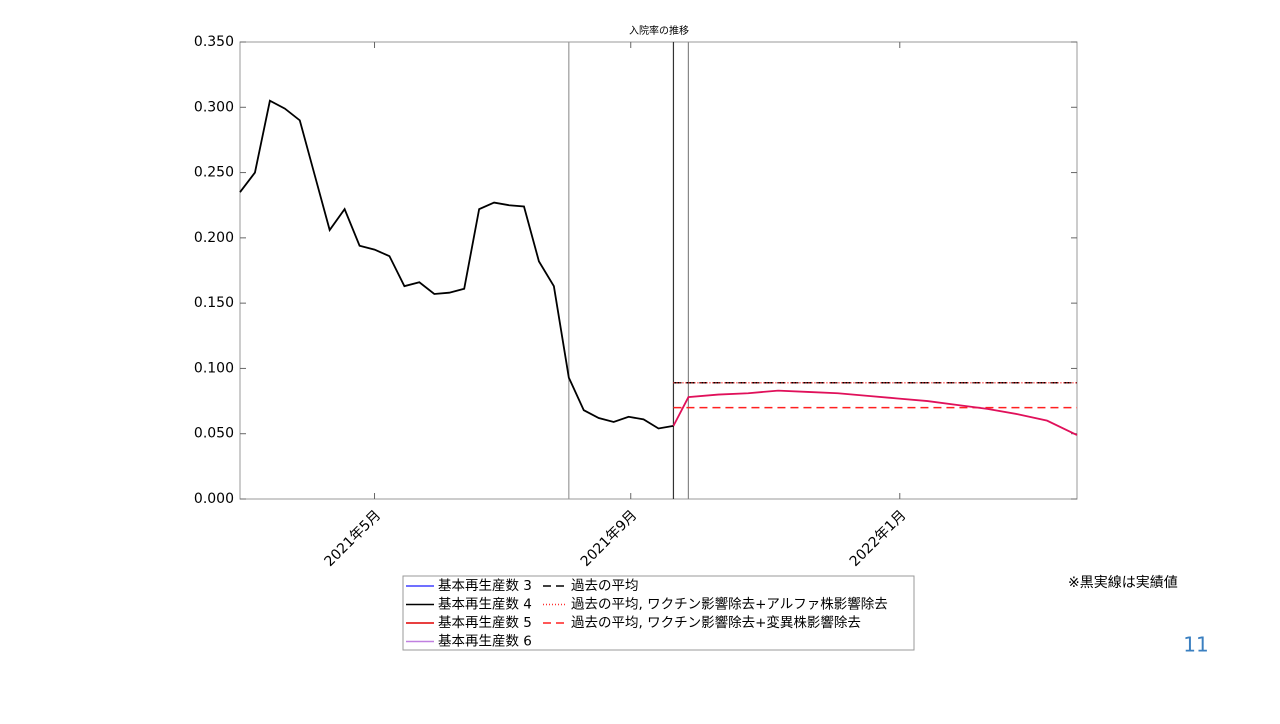  I want to click on x-tick-label: 2021年5月, so click(353, 538).